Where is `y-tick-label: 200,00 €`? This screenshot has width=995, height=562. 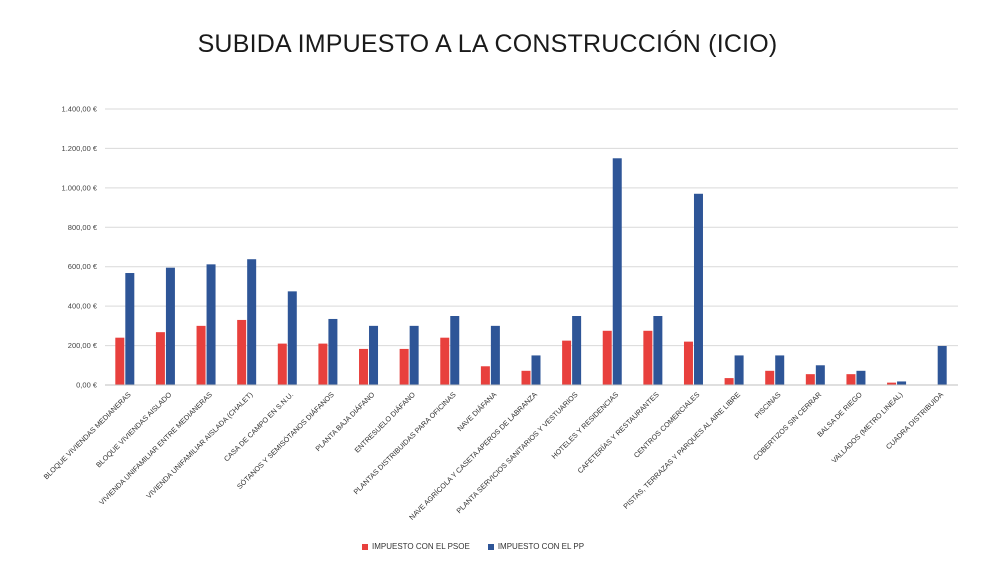 y-tick-label: 200,00 € is located at coordinates (83, 345).